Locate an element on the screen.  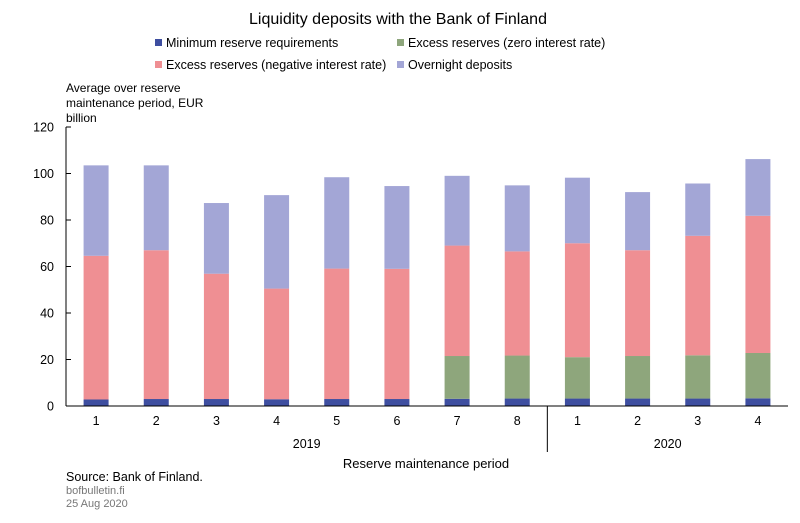
y-tick-label: 40 is located at coordinates (47, 314).